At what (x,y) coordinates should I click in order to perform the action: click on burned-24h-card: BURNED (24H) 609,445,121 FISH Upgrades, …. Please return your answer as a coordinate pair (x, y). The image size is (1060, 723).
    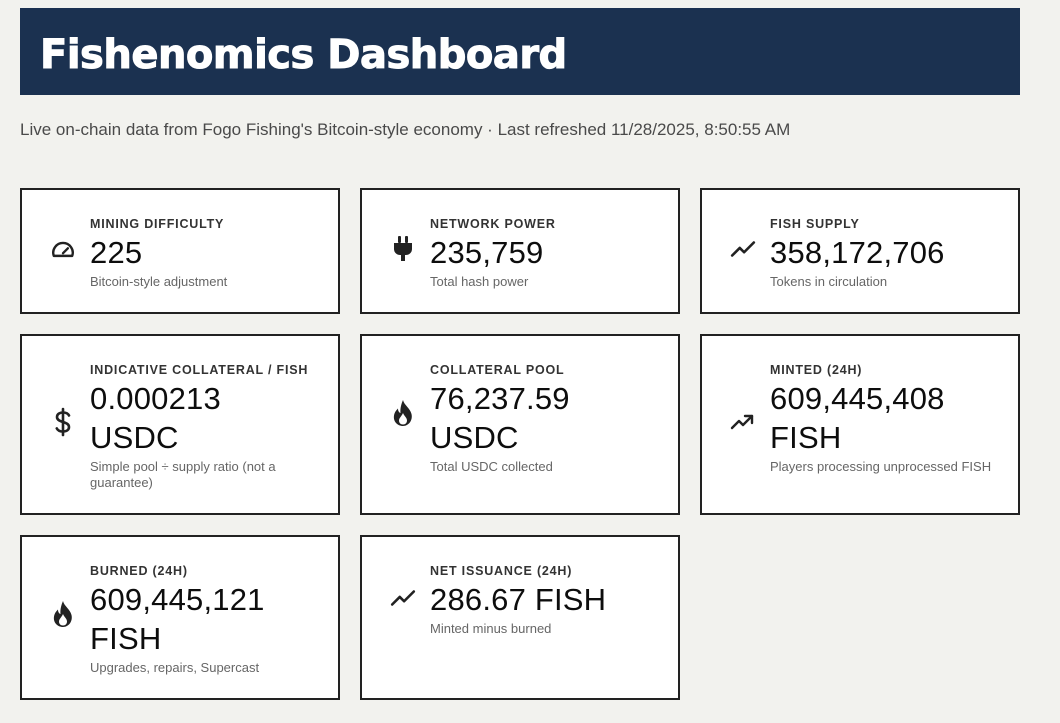
    Looking at the image, I should click on (180, 617).